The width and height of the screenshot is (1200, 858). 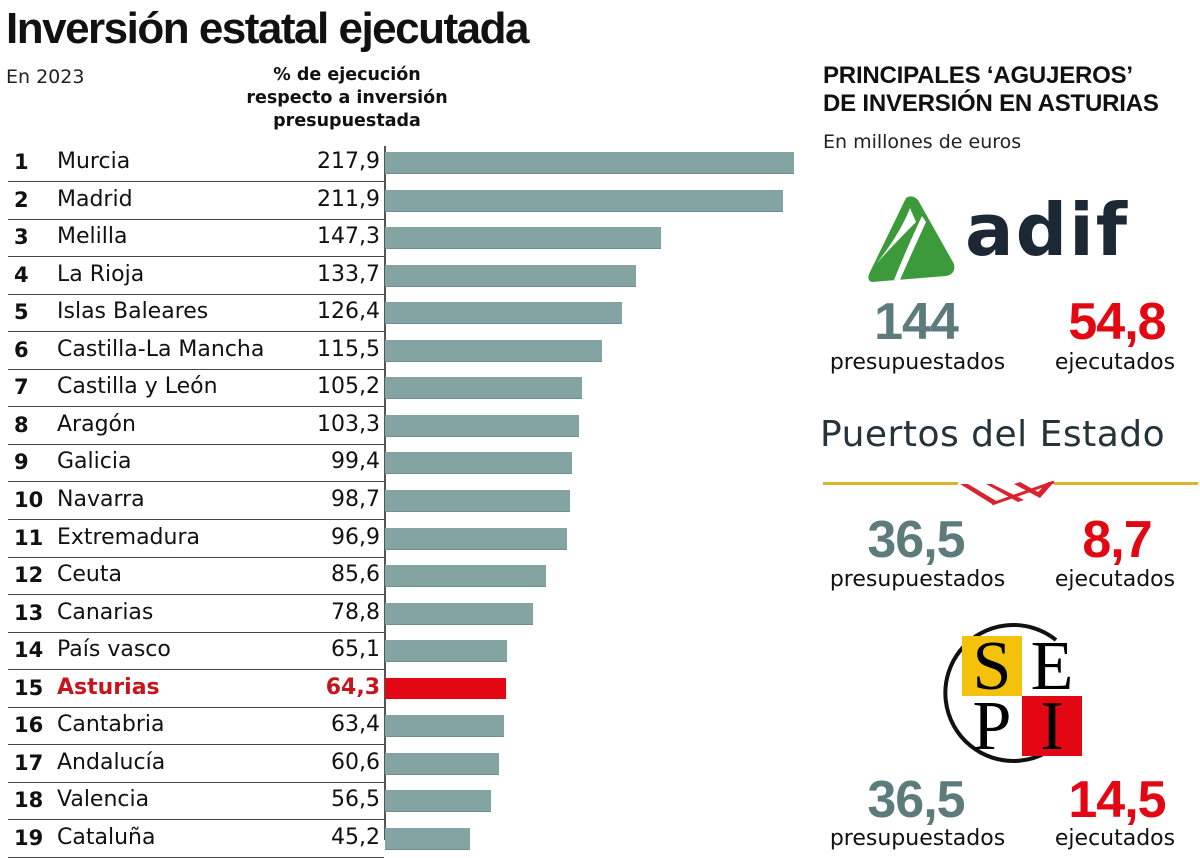 I want to click on side-panel-subtitle: En millones de euros, so click(x=922, y=142).